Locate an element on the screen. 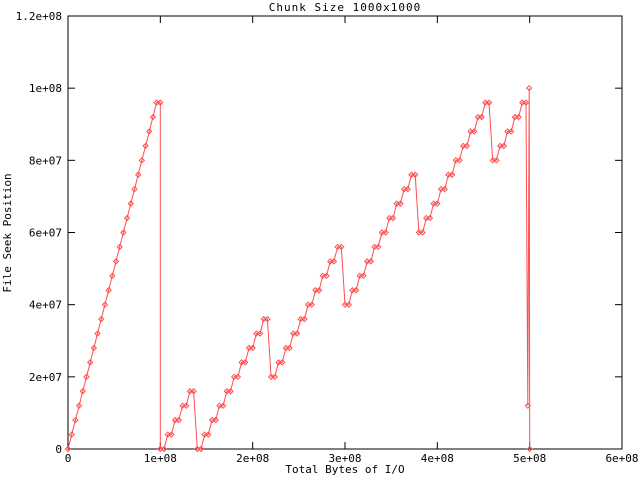  y-tick-label: 8e+07 is located at coordinates (45, 160).